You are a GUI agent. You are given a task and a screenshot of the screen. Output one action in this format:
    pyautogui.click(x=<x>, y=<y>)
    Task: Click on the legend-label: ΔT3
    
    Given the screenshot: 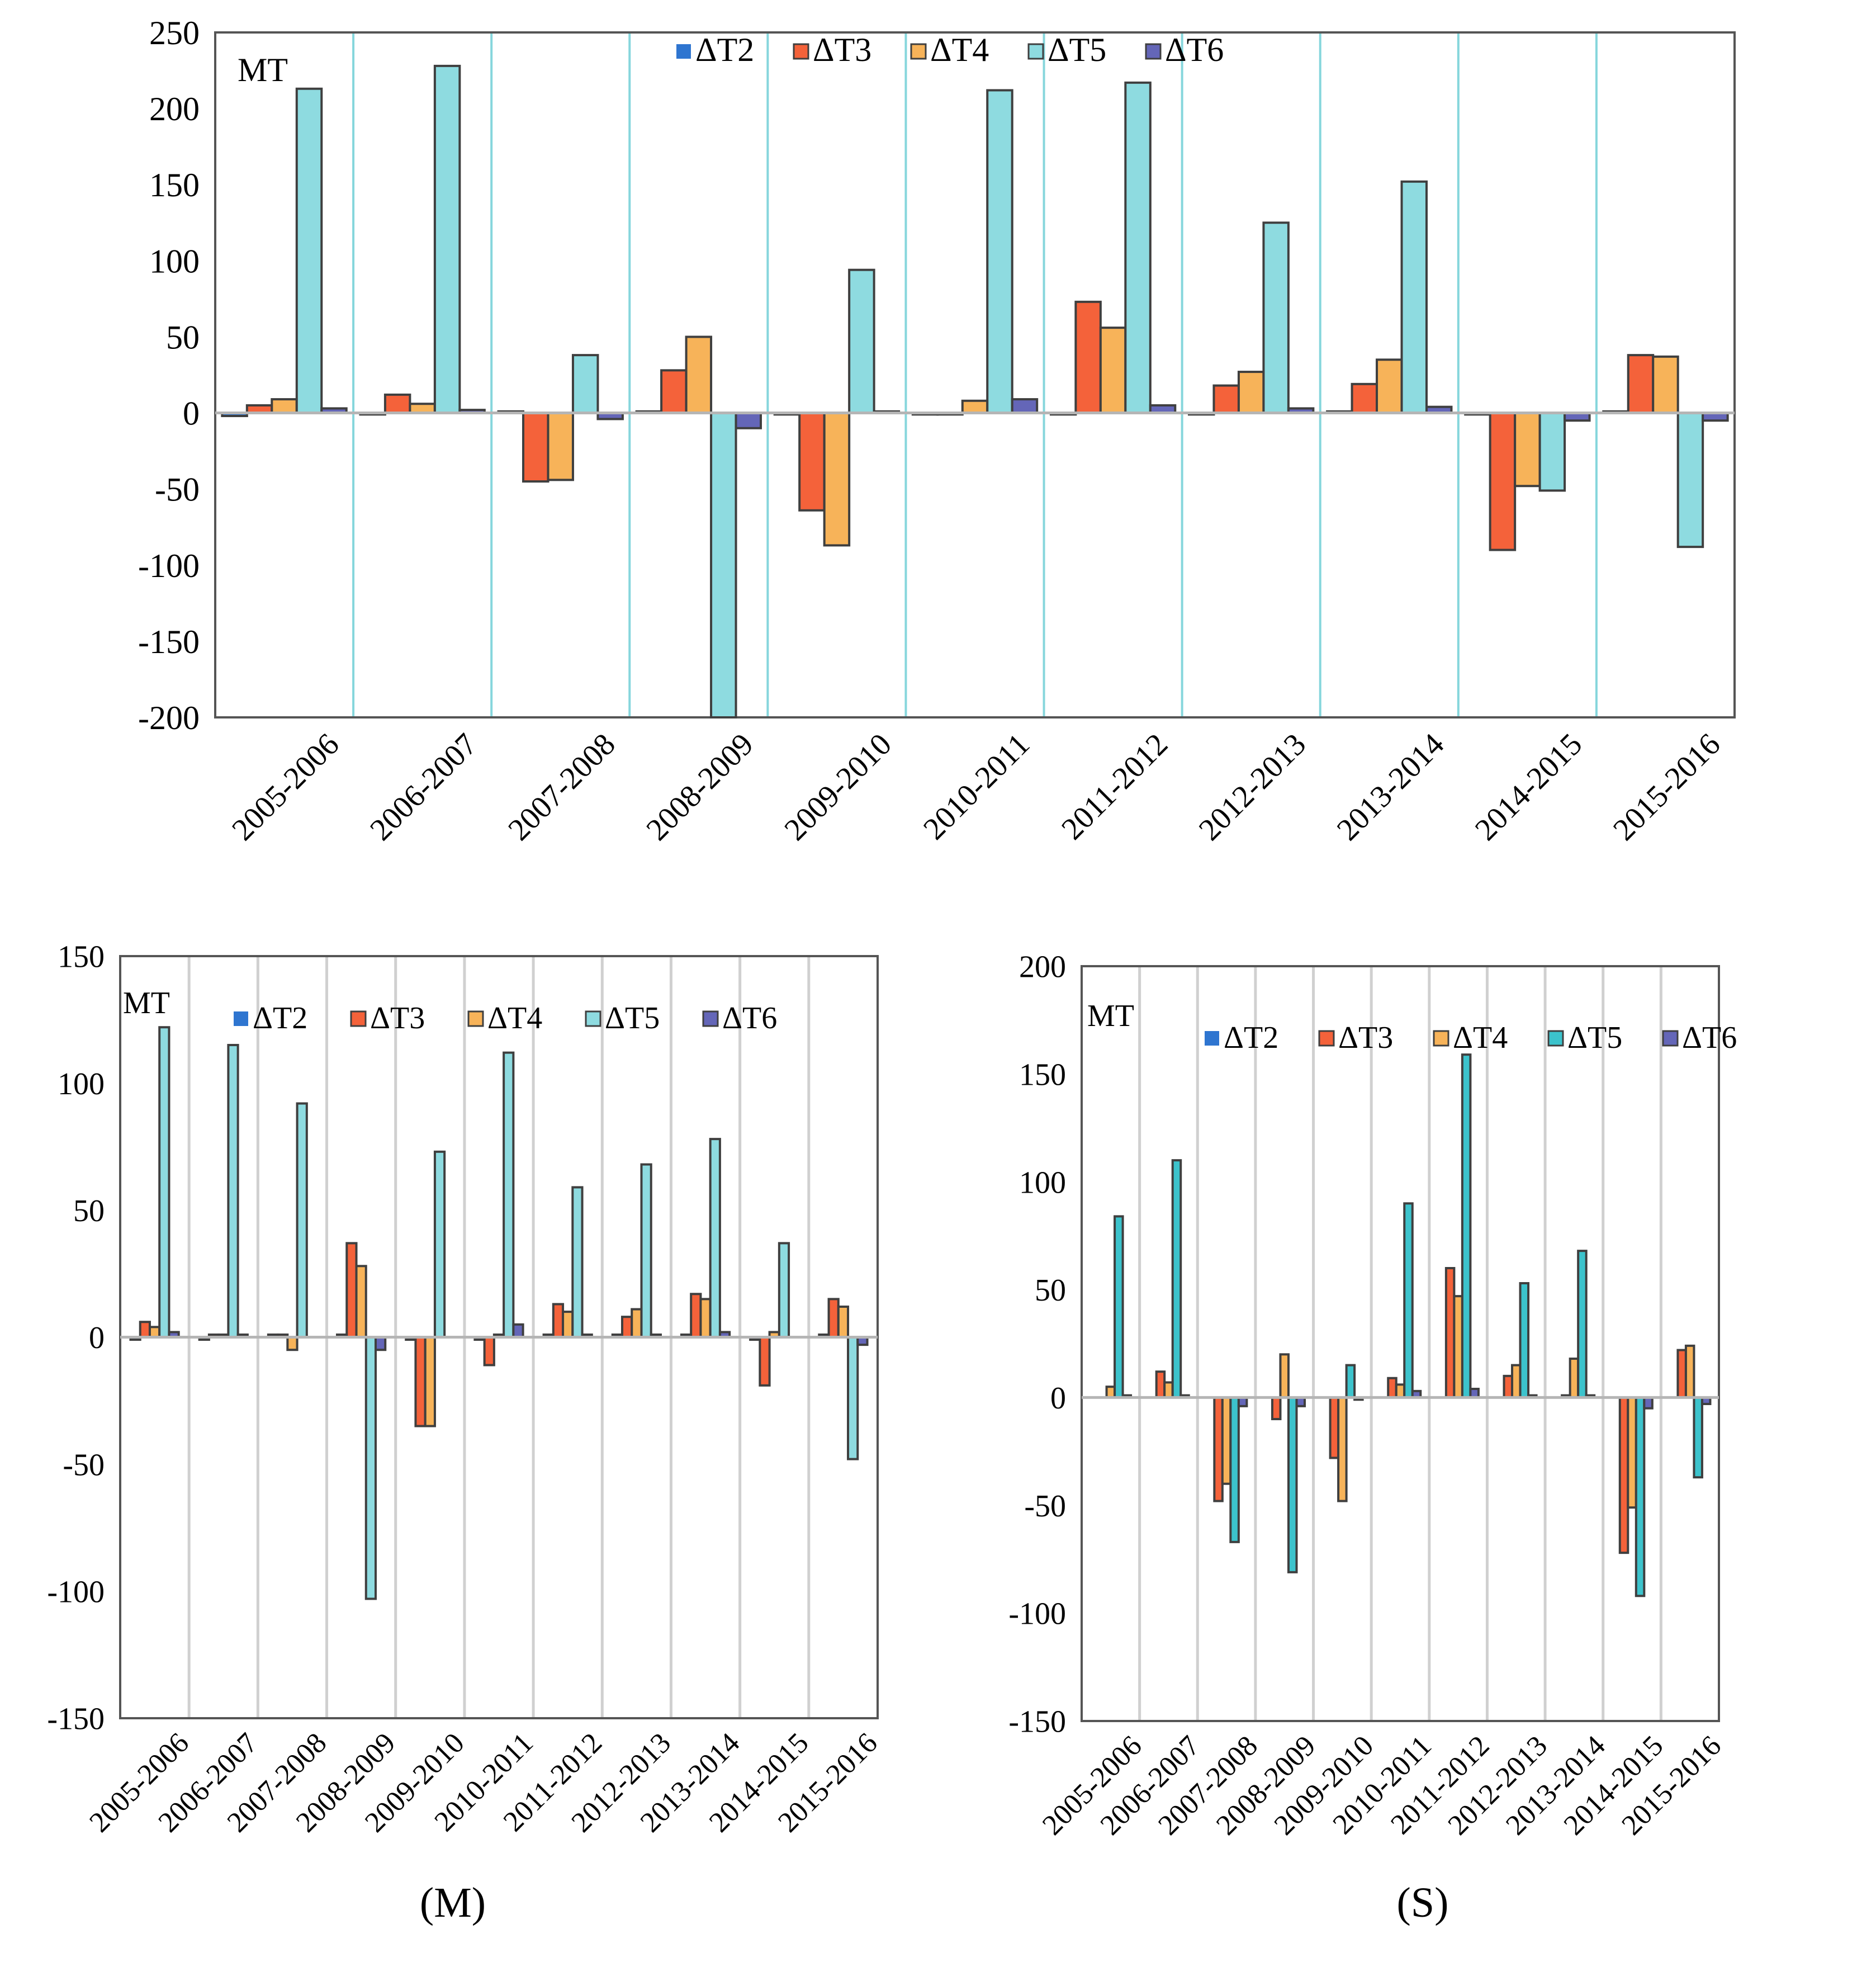 What is the action you would take?
    pyautogui.click(x=1365, y=1037)
    